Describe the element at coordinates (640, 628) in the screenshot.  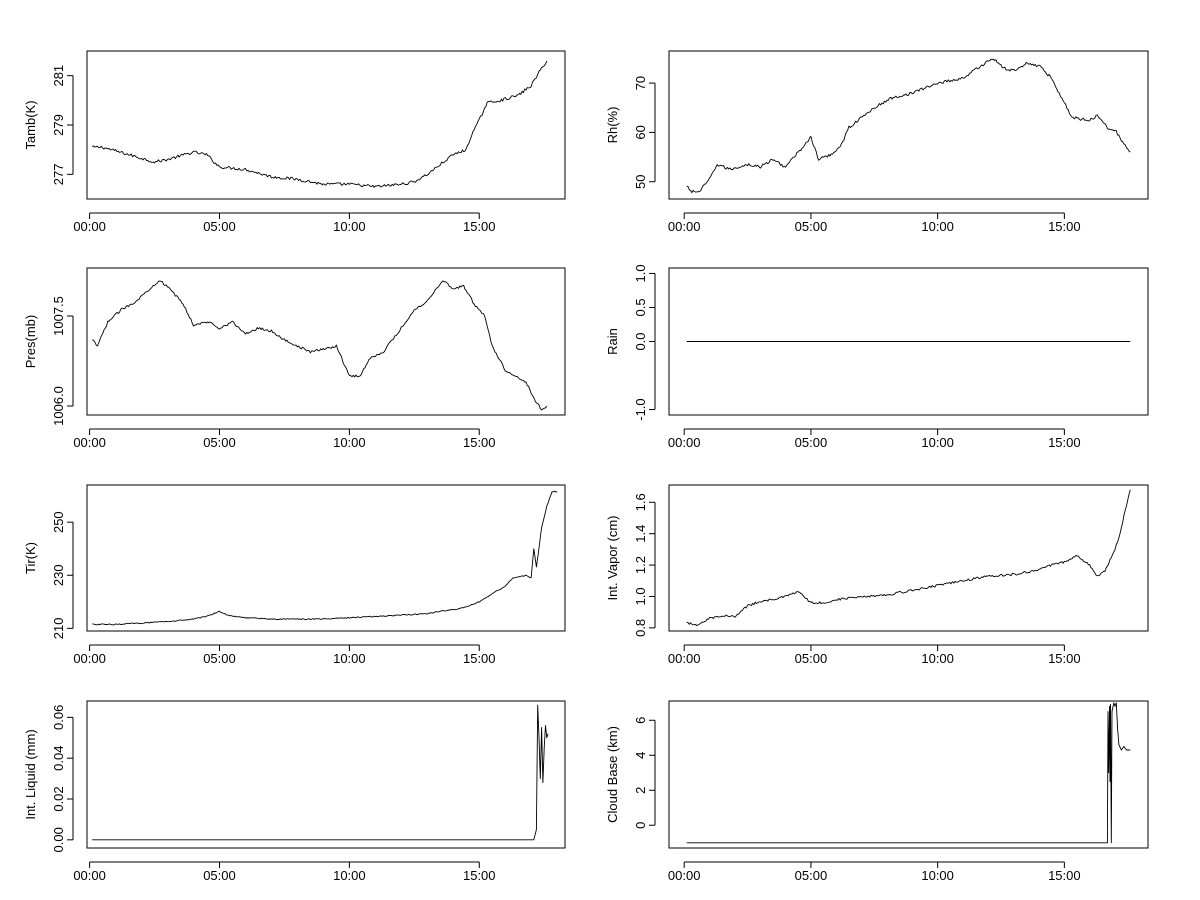
I see `y-tick-label: 0.8` at that location.